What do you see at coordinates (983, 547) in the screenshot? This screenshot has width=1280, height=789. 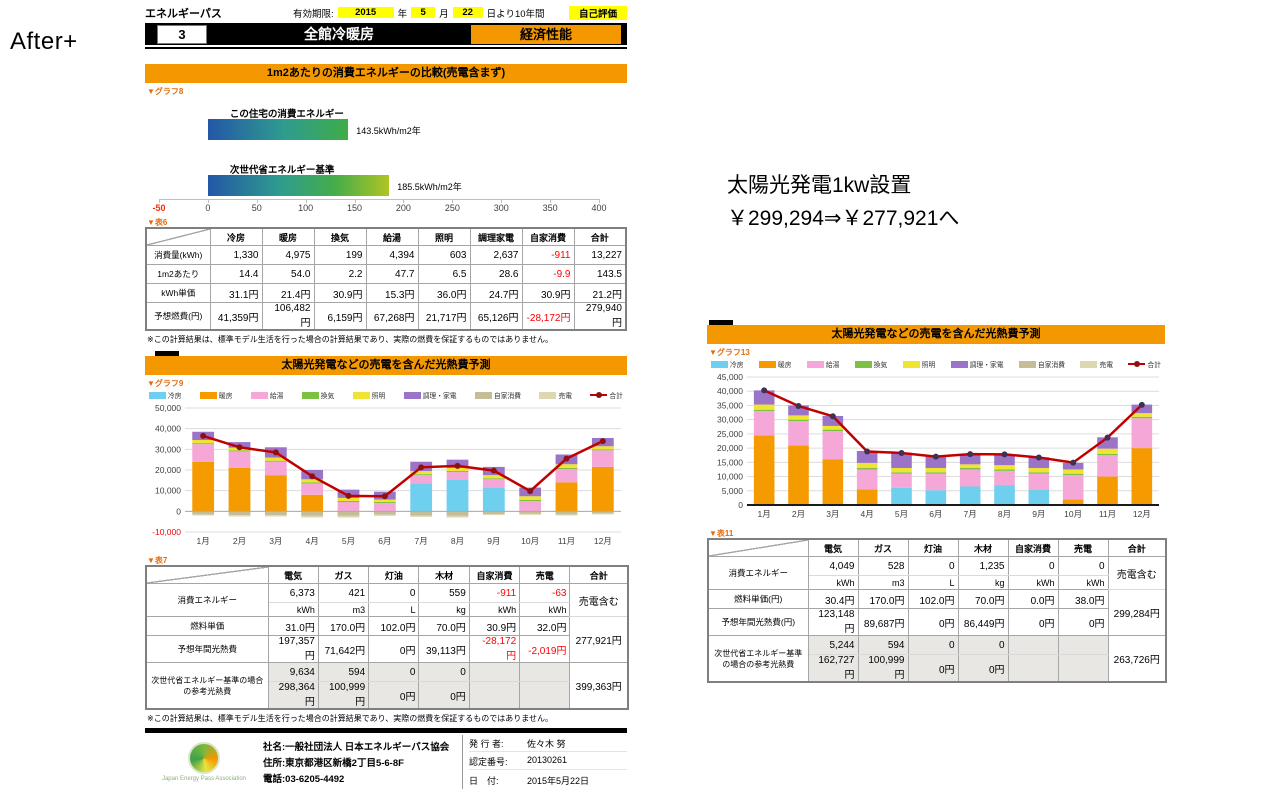 I see `column-header: 木材` at bounding box center [983, 547].